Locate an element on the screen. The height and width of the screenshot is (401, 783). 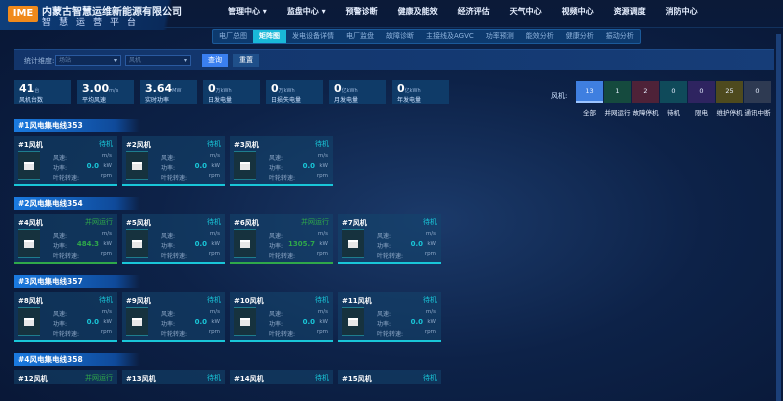
turbine-card: #11风机 待机 风速: m/s 功率: 0.0 kW 叶轮转速: rpm is located at coordinates (389, 317).